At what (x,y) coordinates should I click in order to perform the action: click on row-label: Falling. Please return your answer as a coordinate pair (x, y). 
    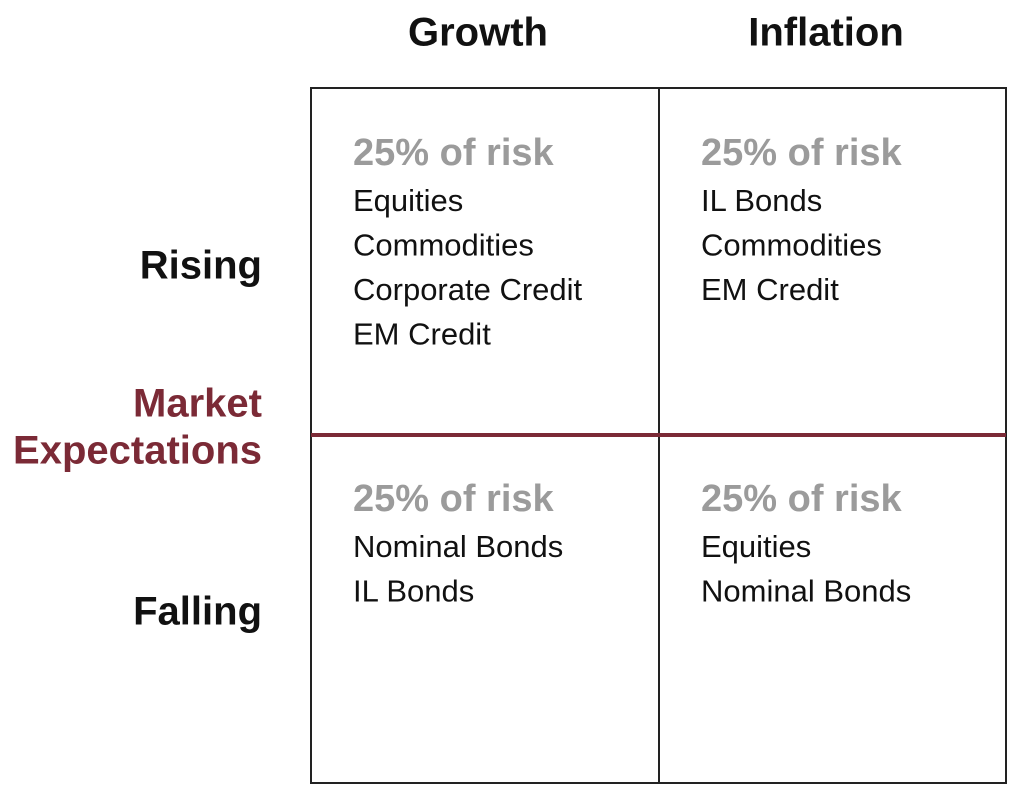
    Looking at the image, I should click on (197, 612).